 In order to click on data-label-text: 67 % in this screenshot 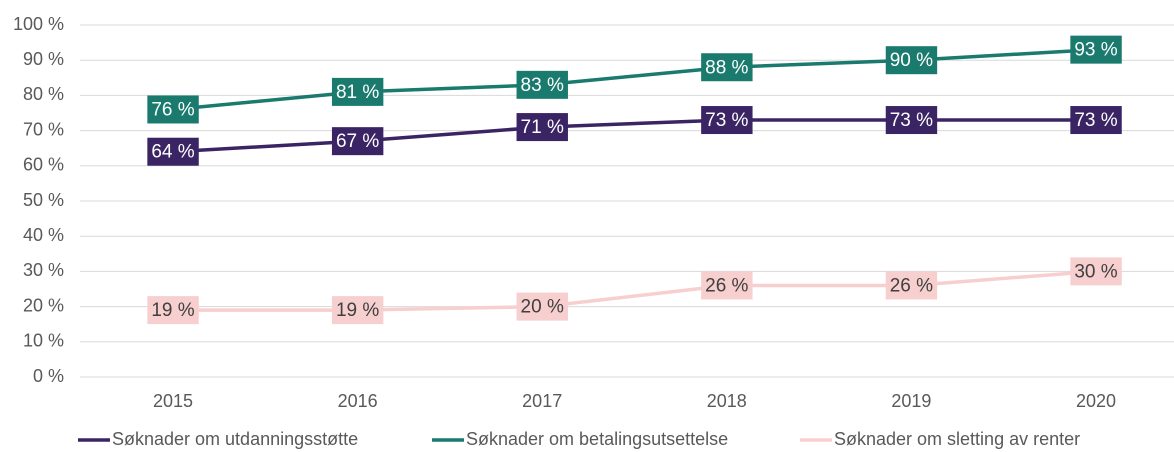, I will do `click(357, 141)`.